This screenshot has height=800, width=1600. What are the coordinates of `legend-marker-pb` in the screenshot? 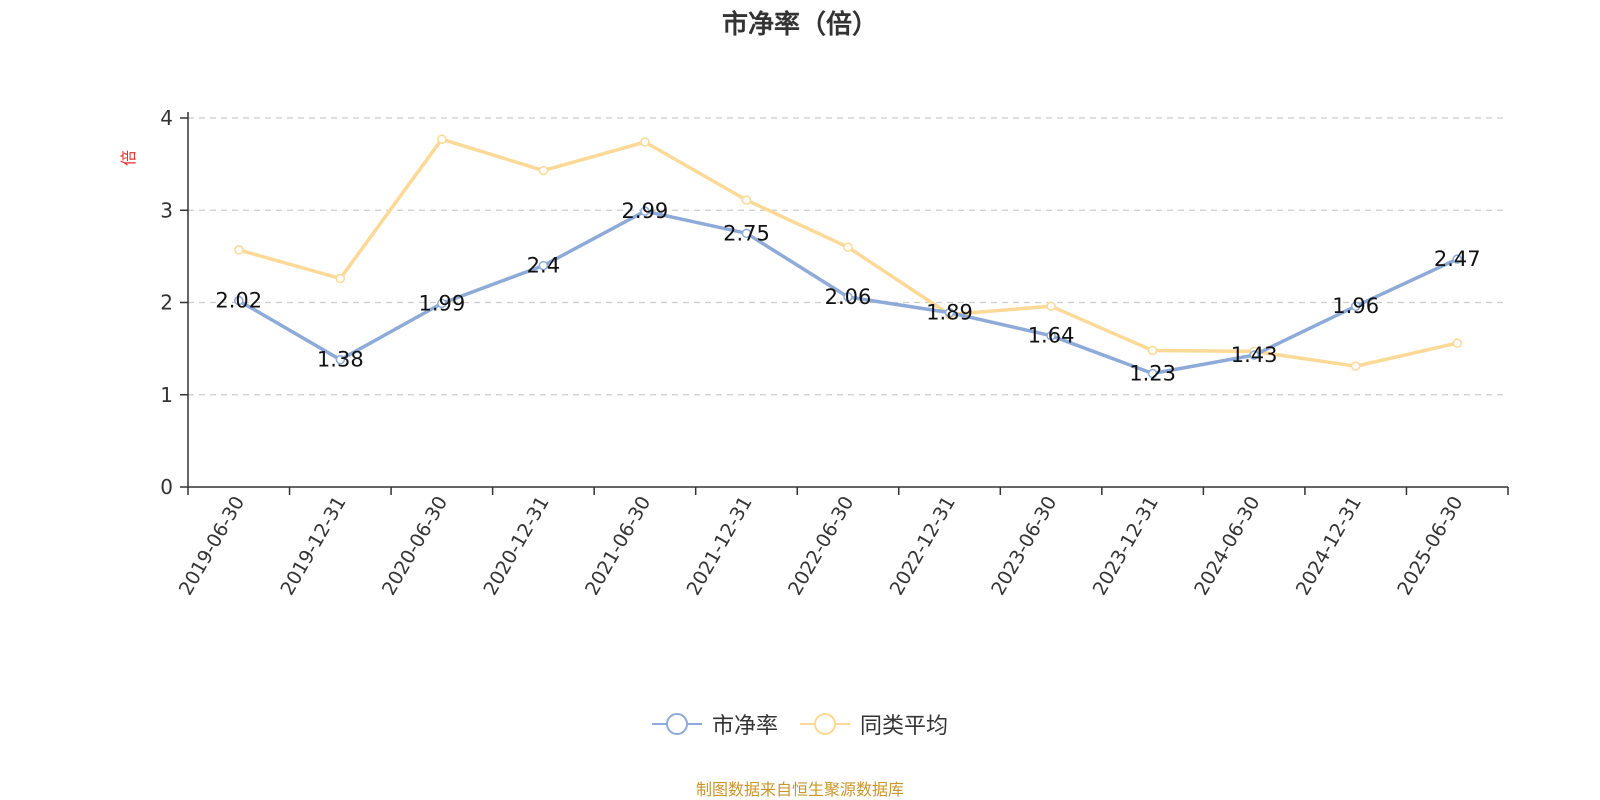 It's located at (676, 724).